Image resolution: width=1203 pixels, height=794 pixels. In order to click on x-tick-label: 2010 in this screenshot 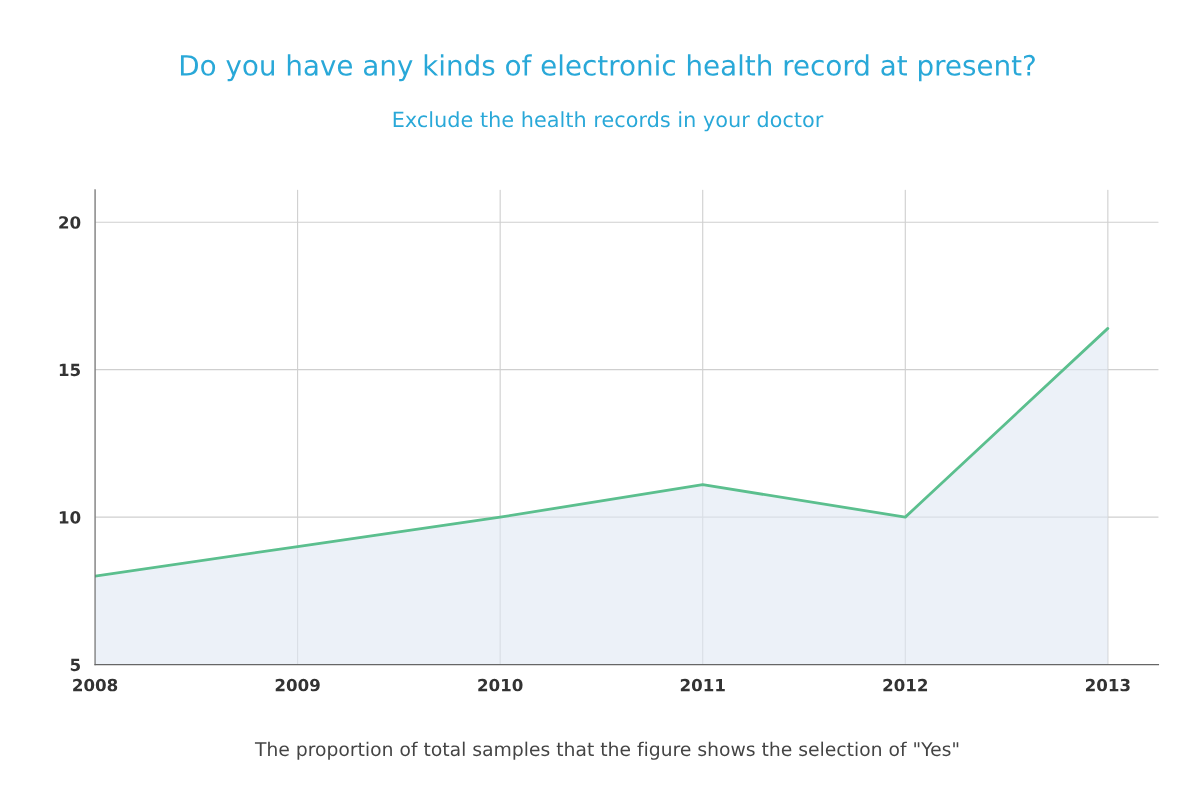, I will do `click(500, 685)`.